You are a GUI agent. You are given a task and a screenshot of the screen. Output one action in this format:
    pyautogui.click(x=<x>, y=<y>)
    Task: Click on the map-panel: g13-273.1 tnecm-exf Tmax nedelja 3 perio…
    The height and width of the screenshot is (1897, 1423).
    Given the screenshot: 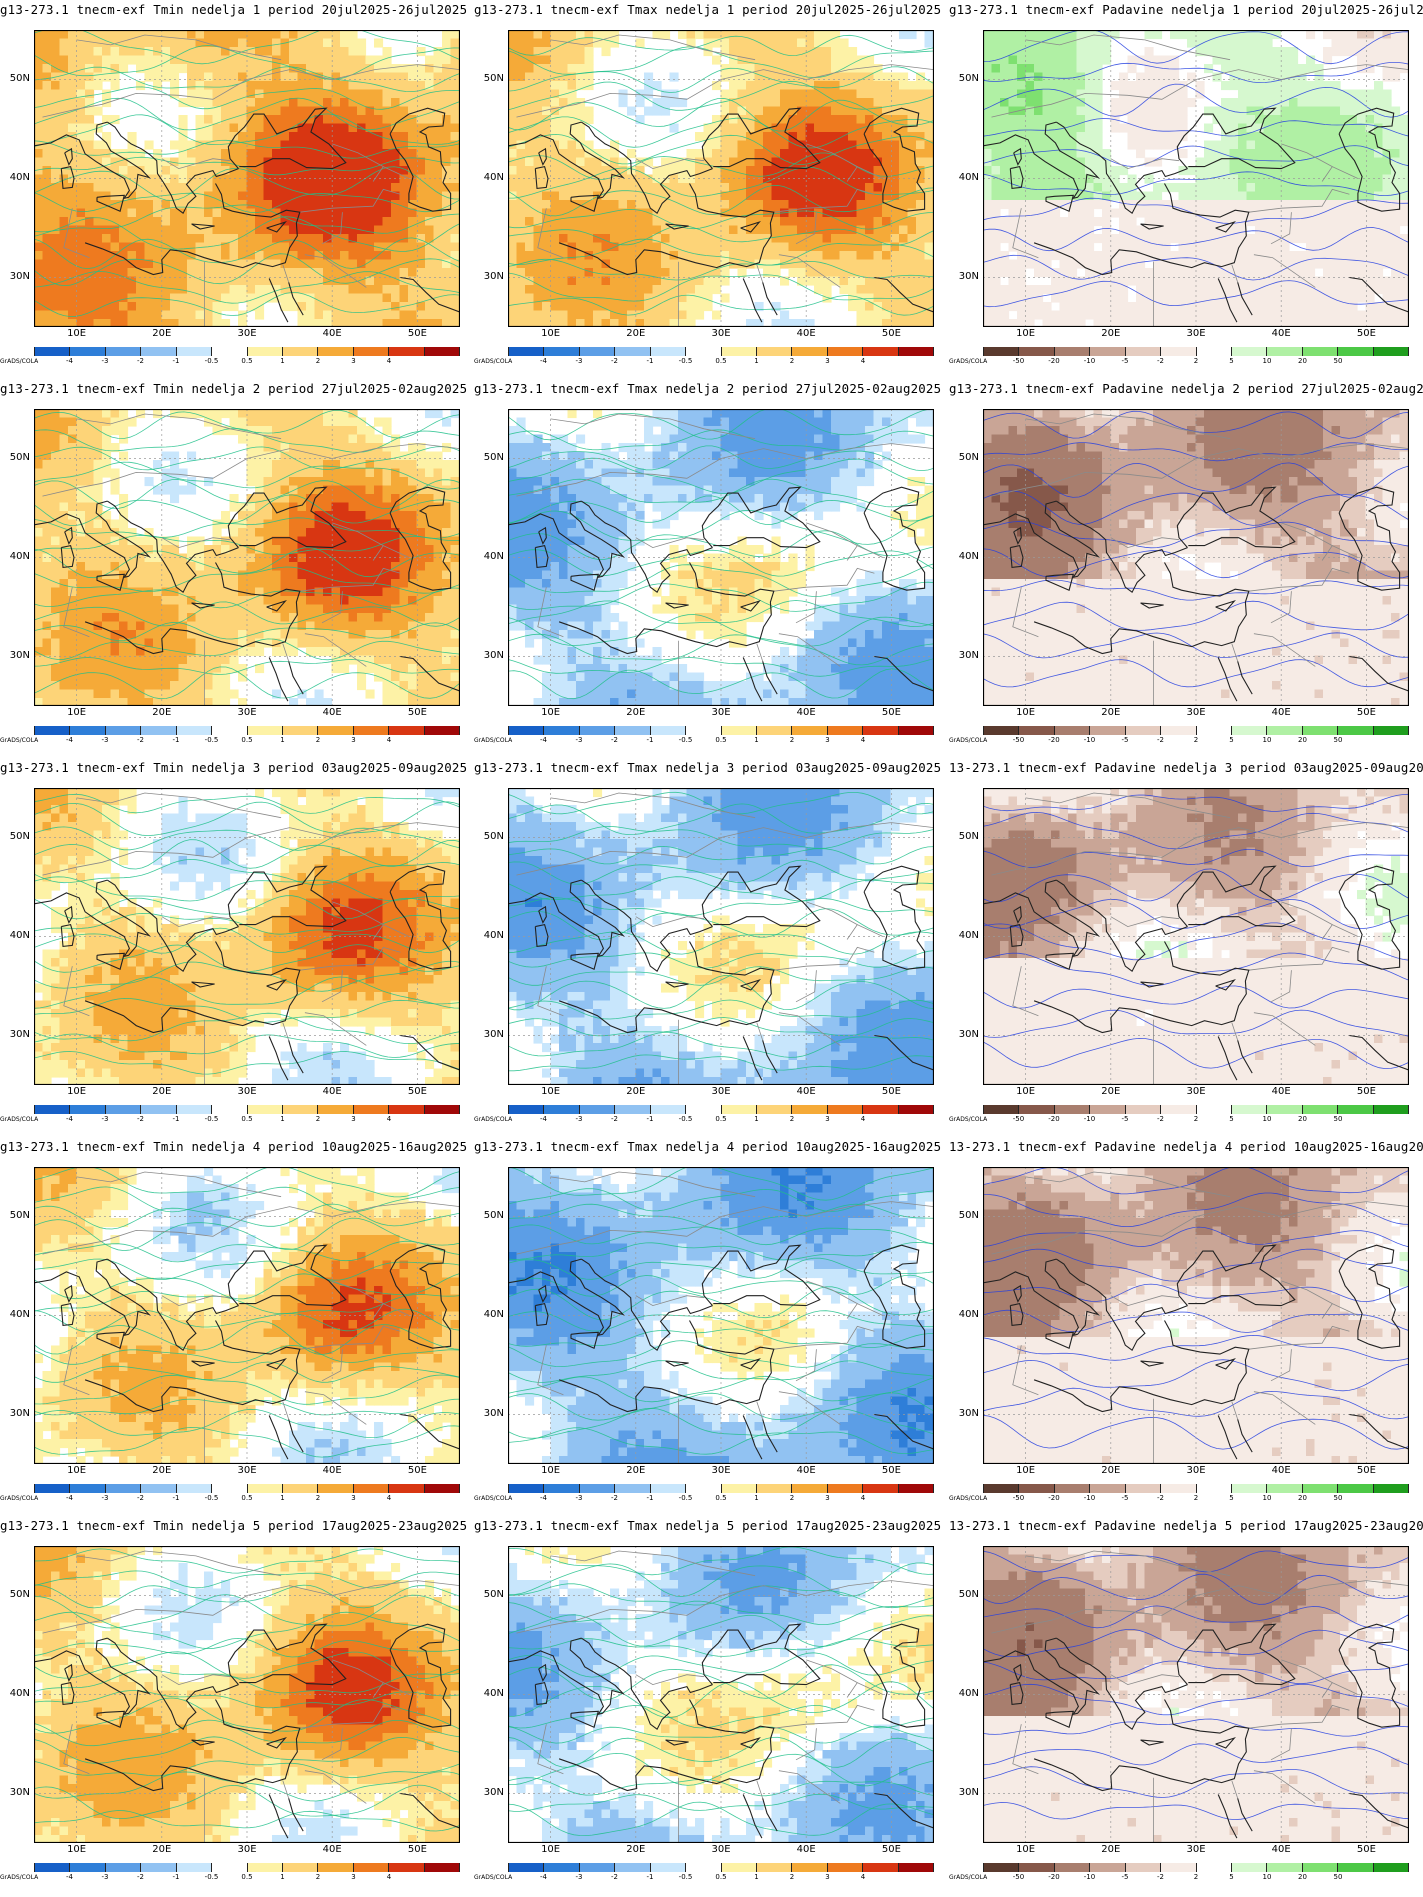 What is the action you would take?
    pyautogui.click(x=711, y=949)
    